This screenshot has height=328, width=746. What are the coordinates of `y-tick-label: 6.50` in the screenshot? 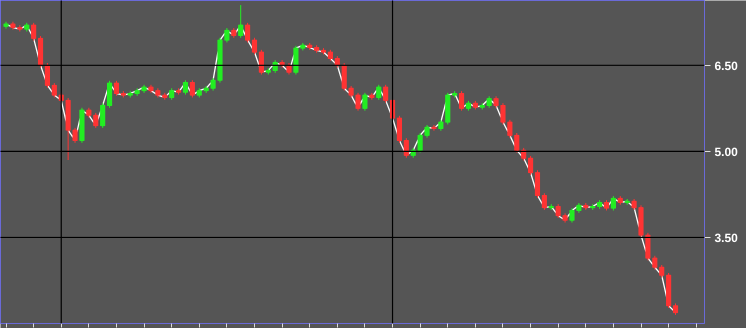 It's located at (726, 65).